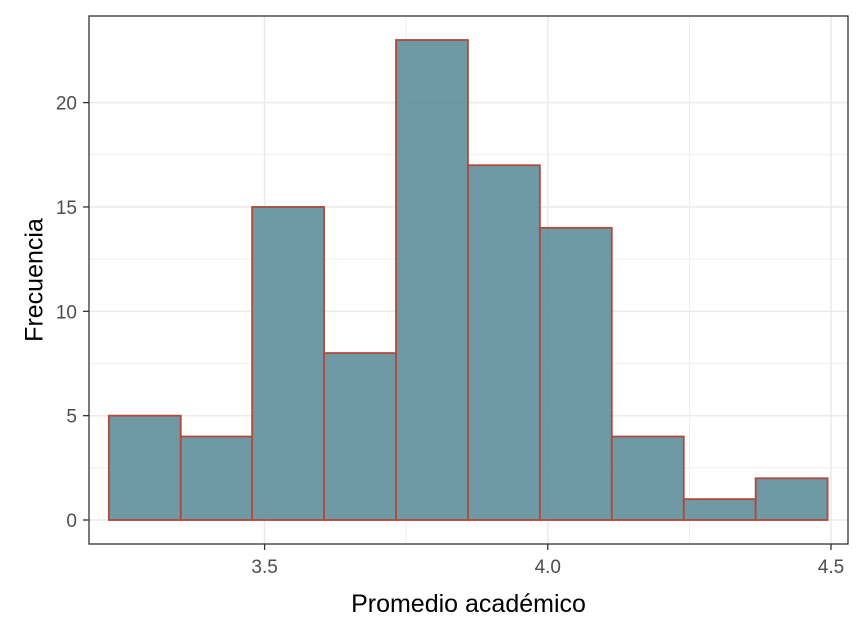 This screenshot has width=864, height=633. Describe the element at coordinates (264, 567) in the screenshot. I see `x-tick-label: 3.5` at that location.